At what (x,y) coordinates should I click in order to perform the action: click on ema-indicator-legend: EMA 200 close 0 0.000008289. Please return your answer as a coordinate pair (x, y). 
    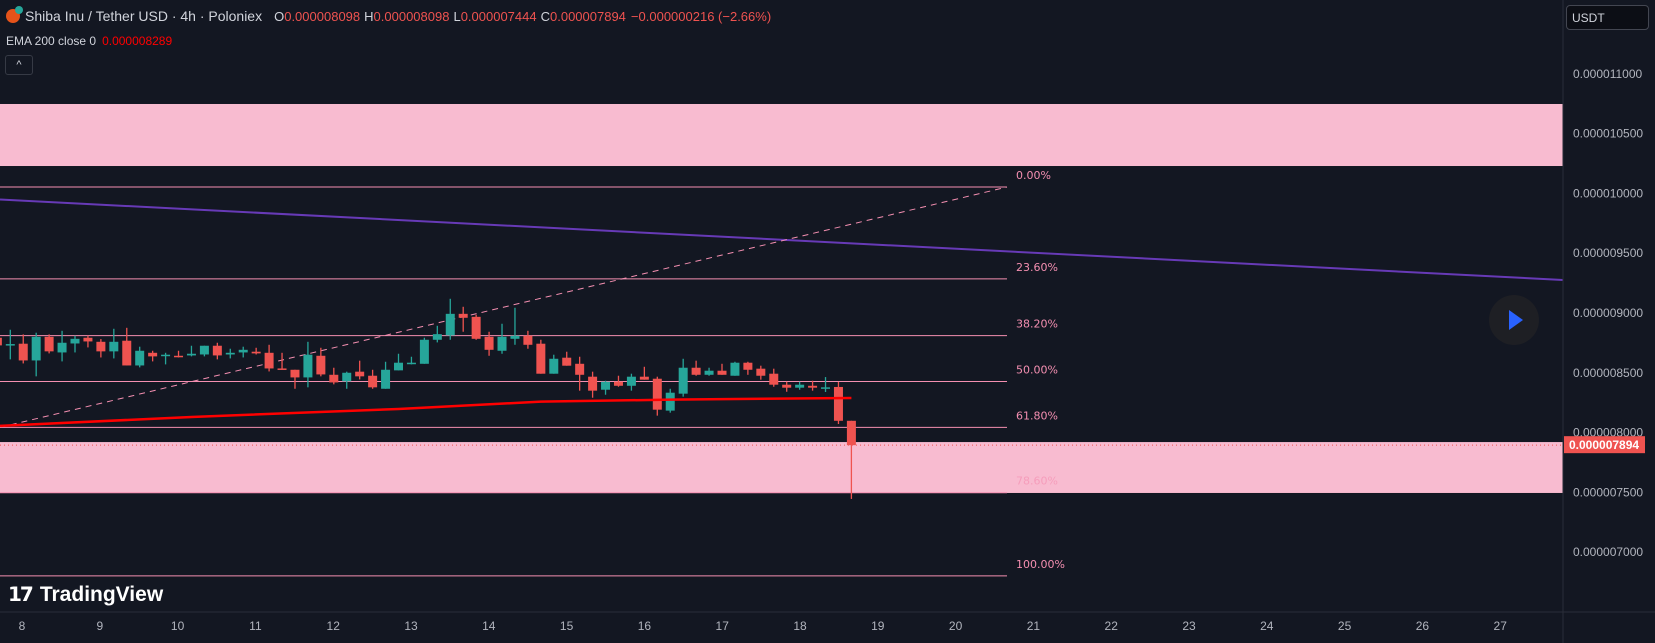
    Looking at the image, I should click on (89, 41).